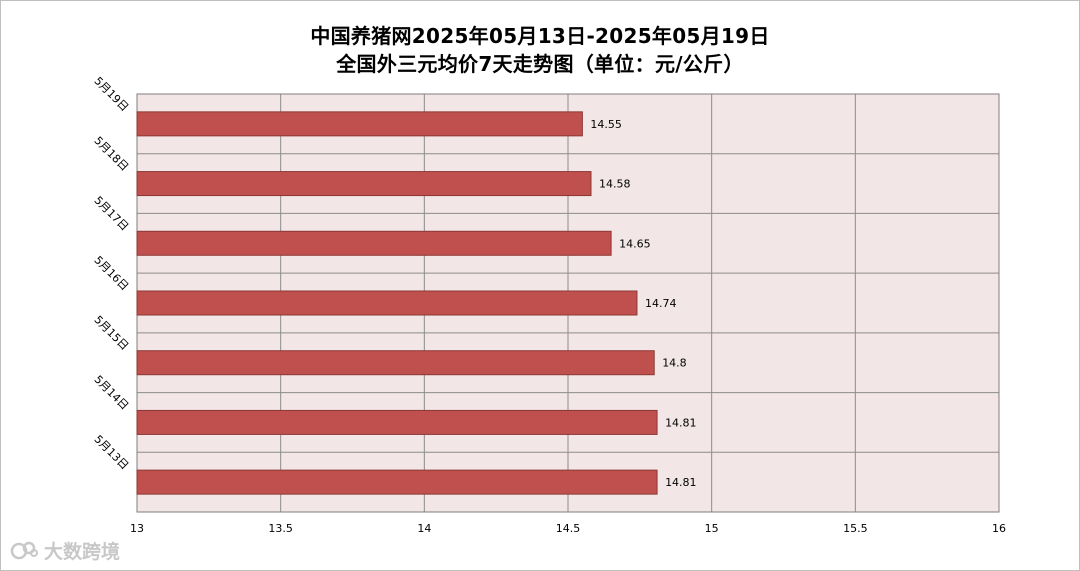  Describe the element at coordinates (111, 393) in the screenshot. I see `y-tick-label: 5月14日` at that location.